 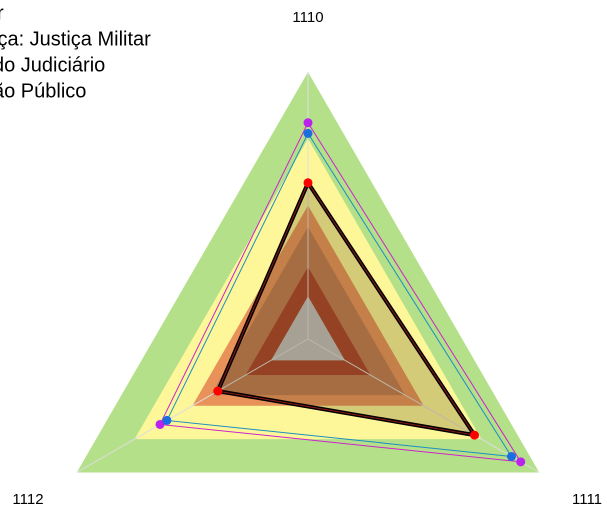 What do you see at coordinates (52, 65) in the screenshot?
I see `legend-label: do Judiciário` at bounding box center [52, 65].